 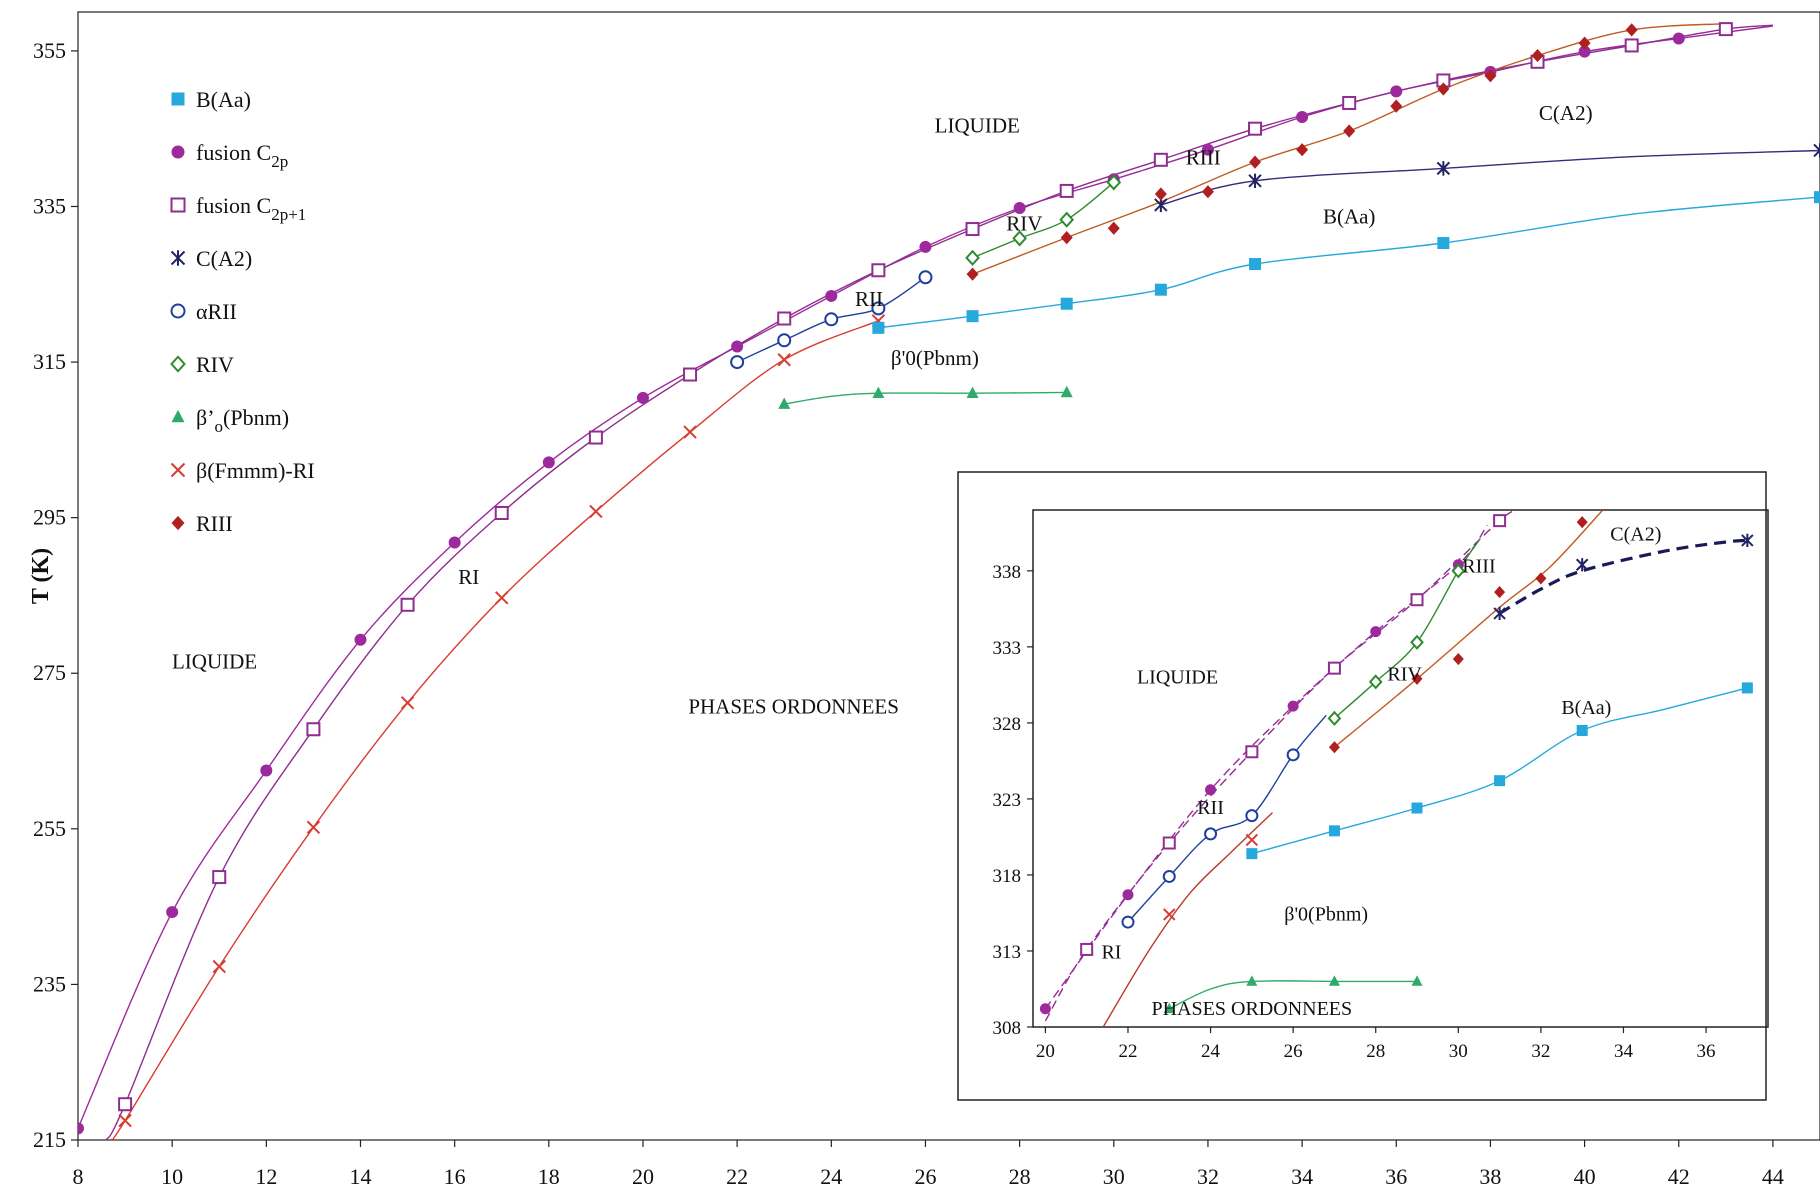 What do you see at coordinates (1007, 876) in the screenshot?
I see `y-tick-label: 318` at bounding box center [1007, 876].